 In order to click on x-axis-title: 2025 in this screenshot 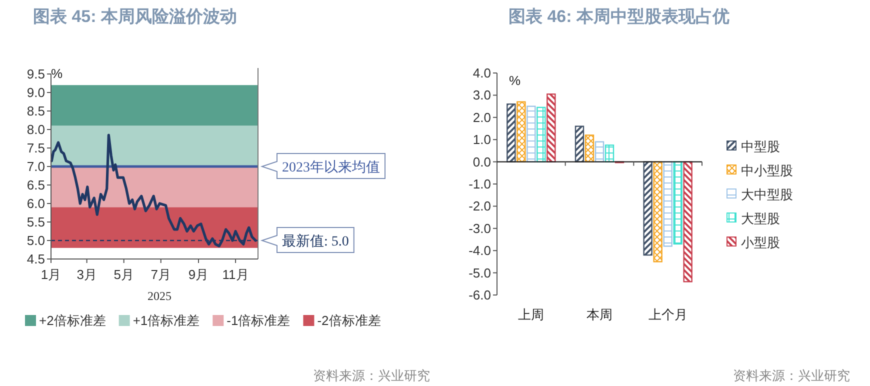, I will do `click(160, 296)`.